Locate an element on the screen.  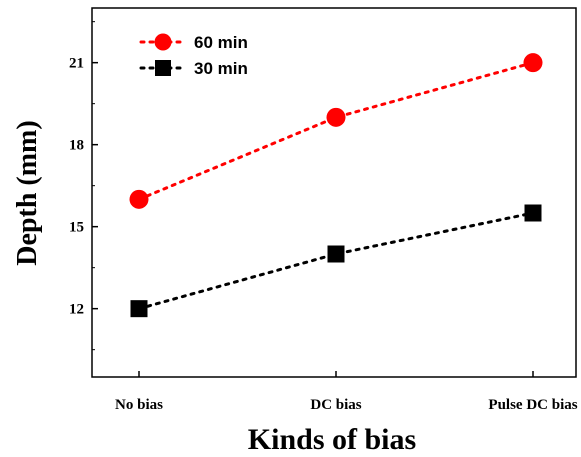
x-tick-label: No bias is located at coordinates (139, 405).